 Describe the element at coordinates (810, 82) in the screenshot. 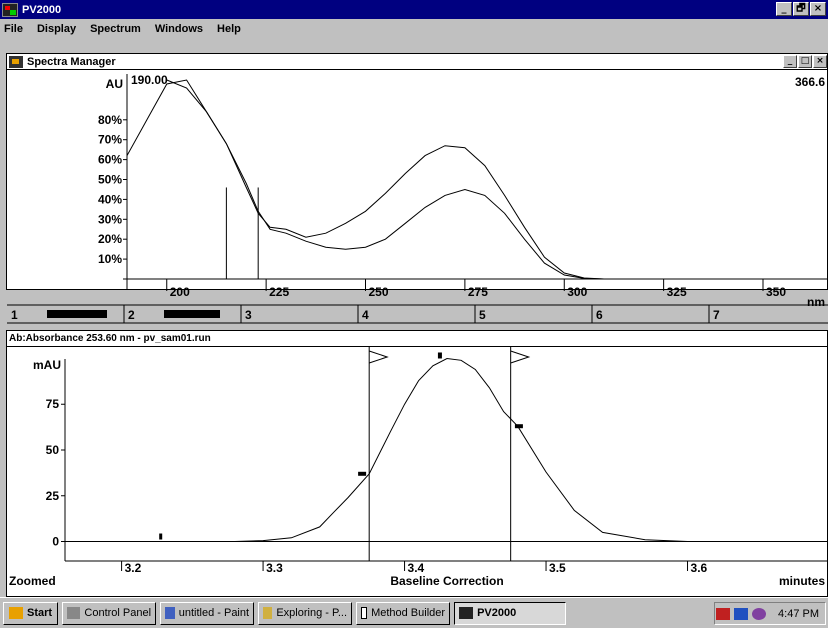

I see `end-wavelength-label: 366.6` at that location.